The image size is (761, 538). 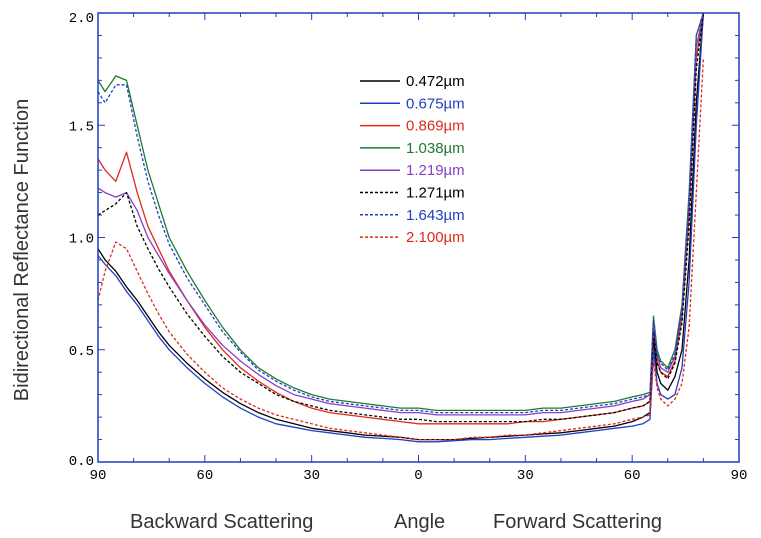 I want to click on legend-label: 0.869µm, so click(x=435, y=126).